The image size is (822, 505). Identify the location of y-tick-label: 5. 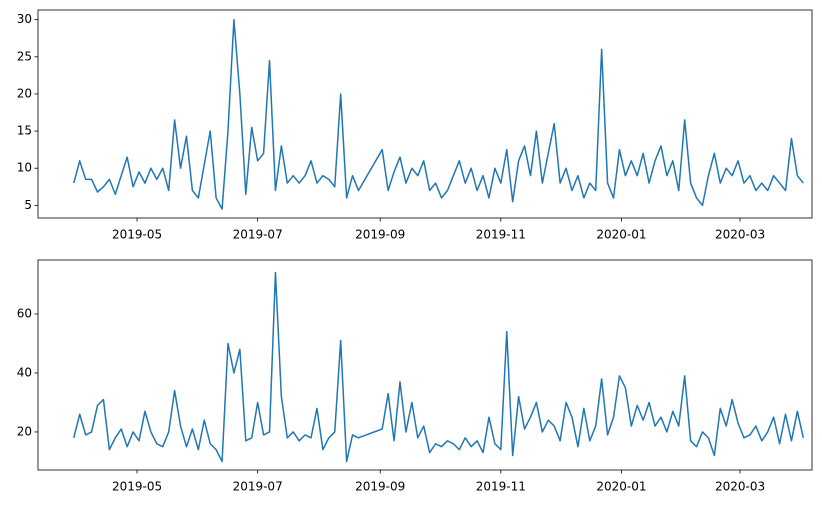
(28, 205).